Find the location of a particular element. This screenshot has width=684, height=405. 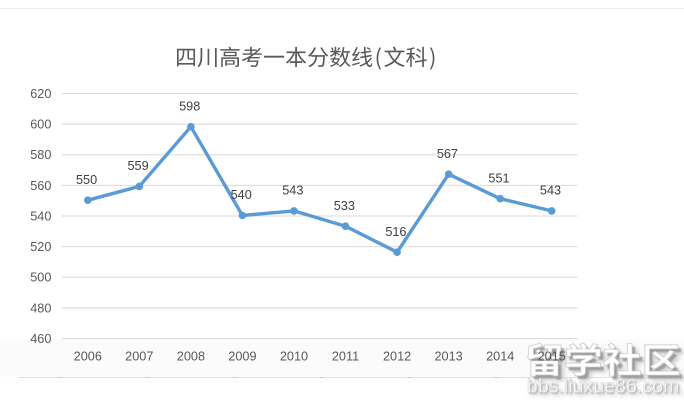

svg-text: 560 is located at coordinates (40, 186).